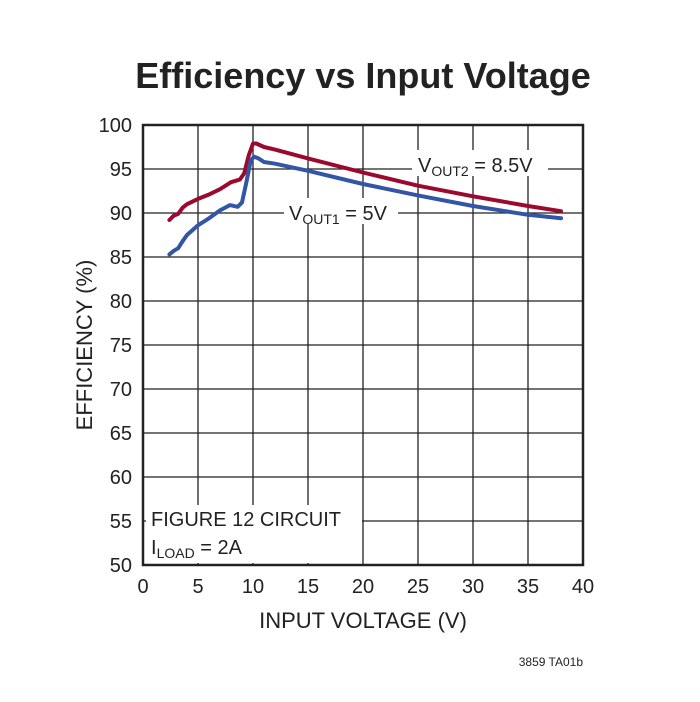  What do you see at coordinates (362, 75) in the screenshot?
I see `chart-title: Efficiency vs Input Voltage` at bounding box center [362, 75].